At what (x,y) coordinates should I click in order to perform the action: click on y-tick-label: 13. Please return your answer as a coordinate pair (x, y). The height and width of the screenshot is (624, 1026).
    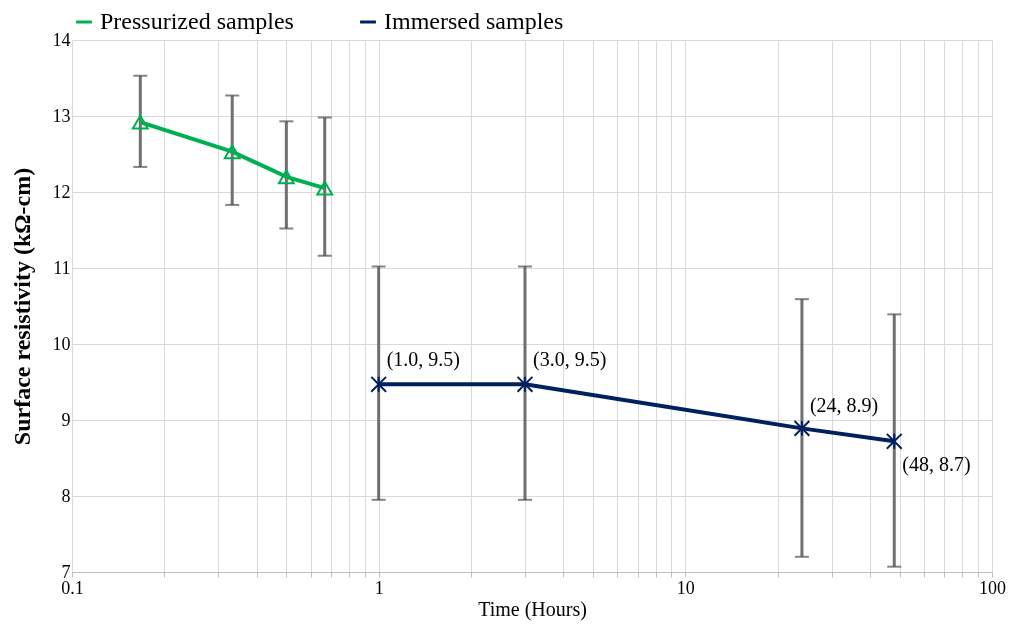
    Looking at the image, I should click on (61, 115).